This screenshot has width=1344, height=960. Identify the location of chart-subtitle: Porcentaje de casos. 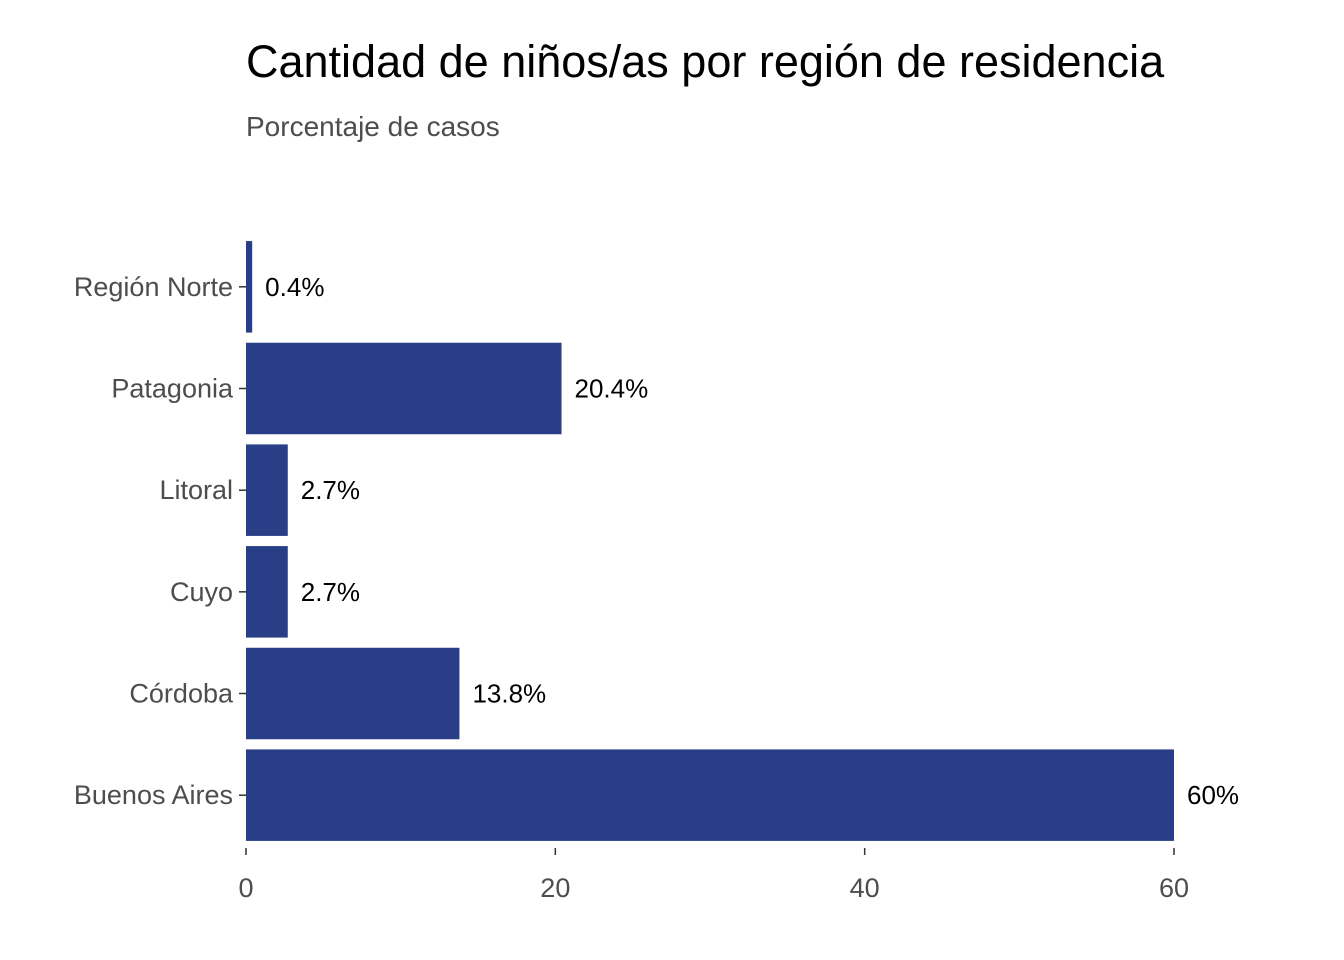
(373, 126).